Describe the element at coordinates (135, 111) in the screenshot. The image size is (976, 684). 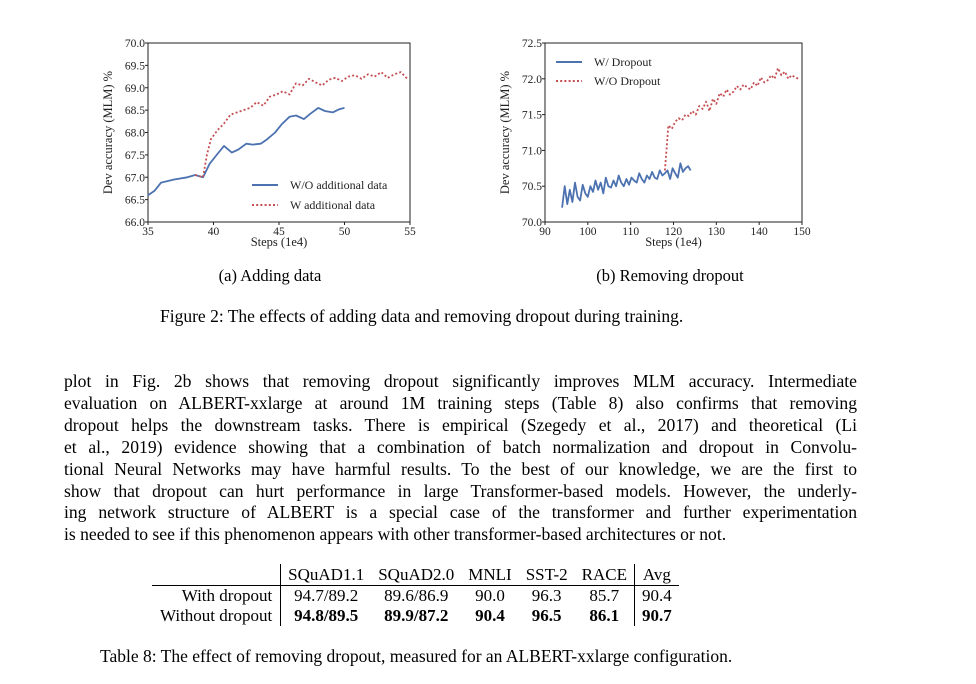
I see `y-tick-label: 68.5` at that location.